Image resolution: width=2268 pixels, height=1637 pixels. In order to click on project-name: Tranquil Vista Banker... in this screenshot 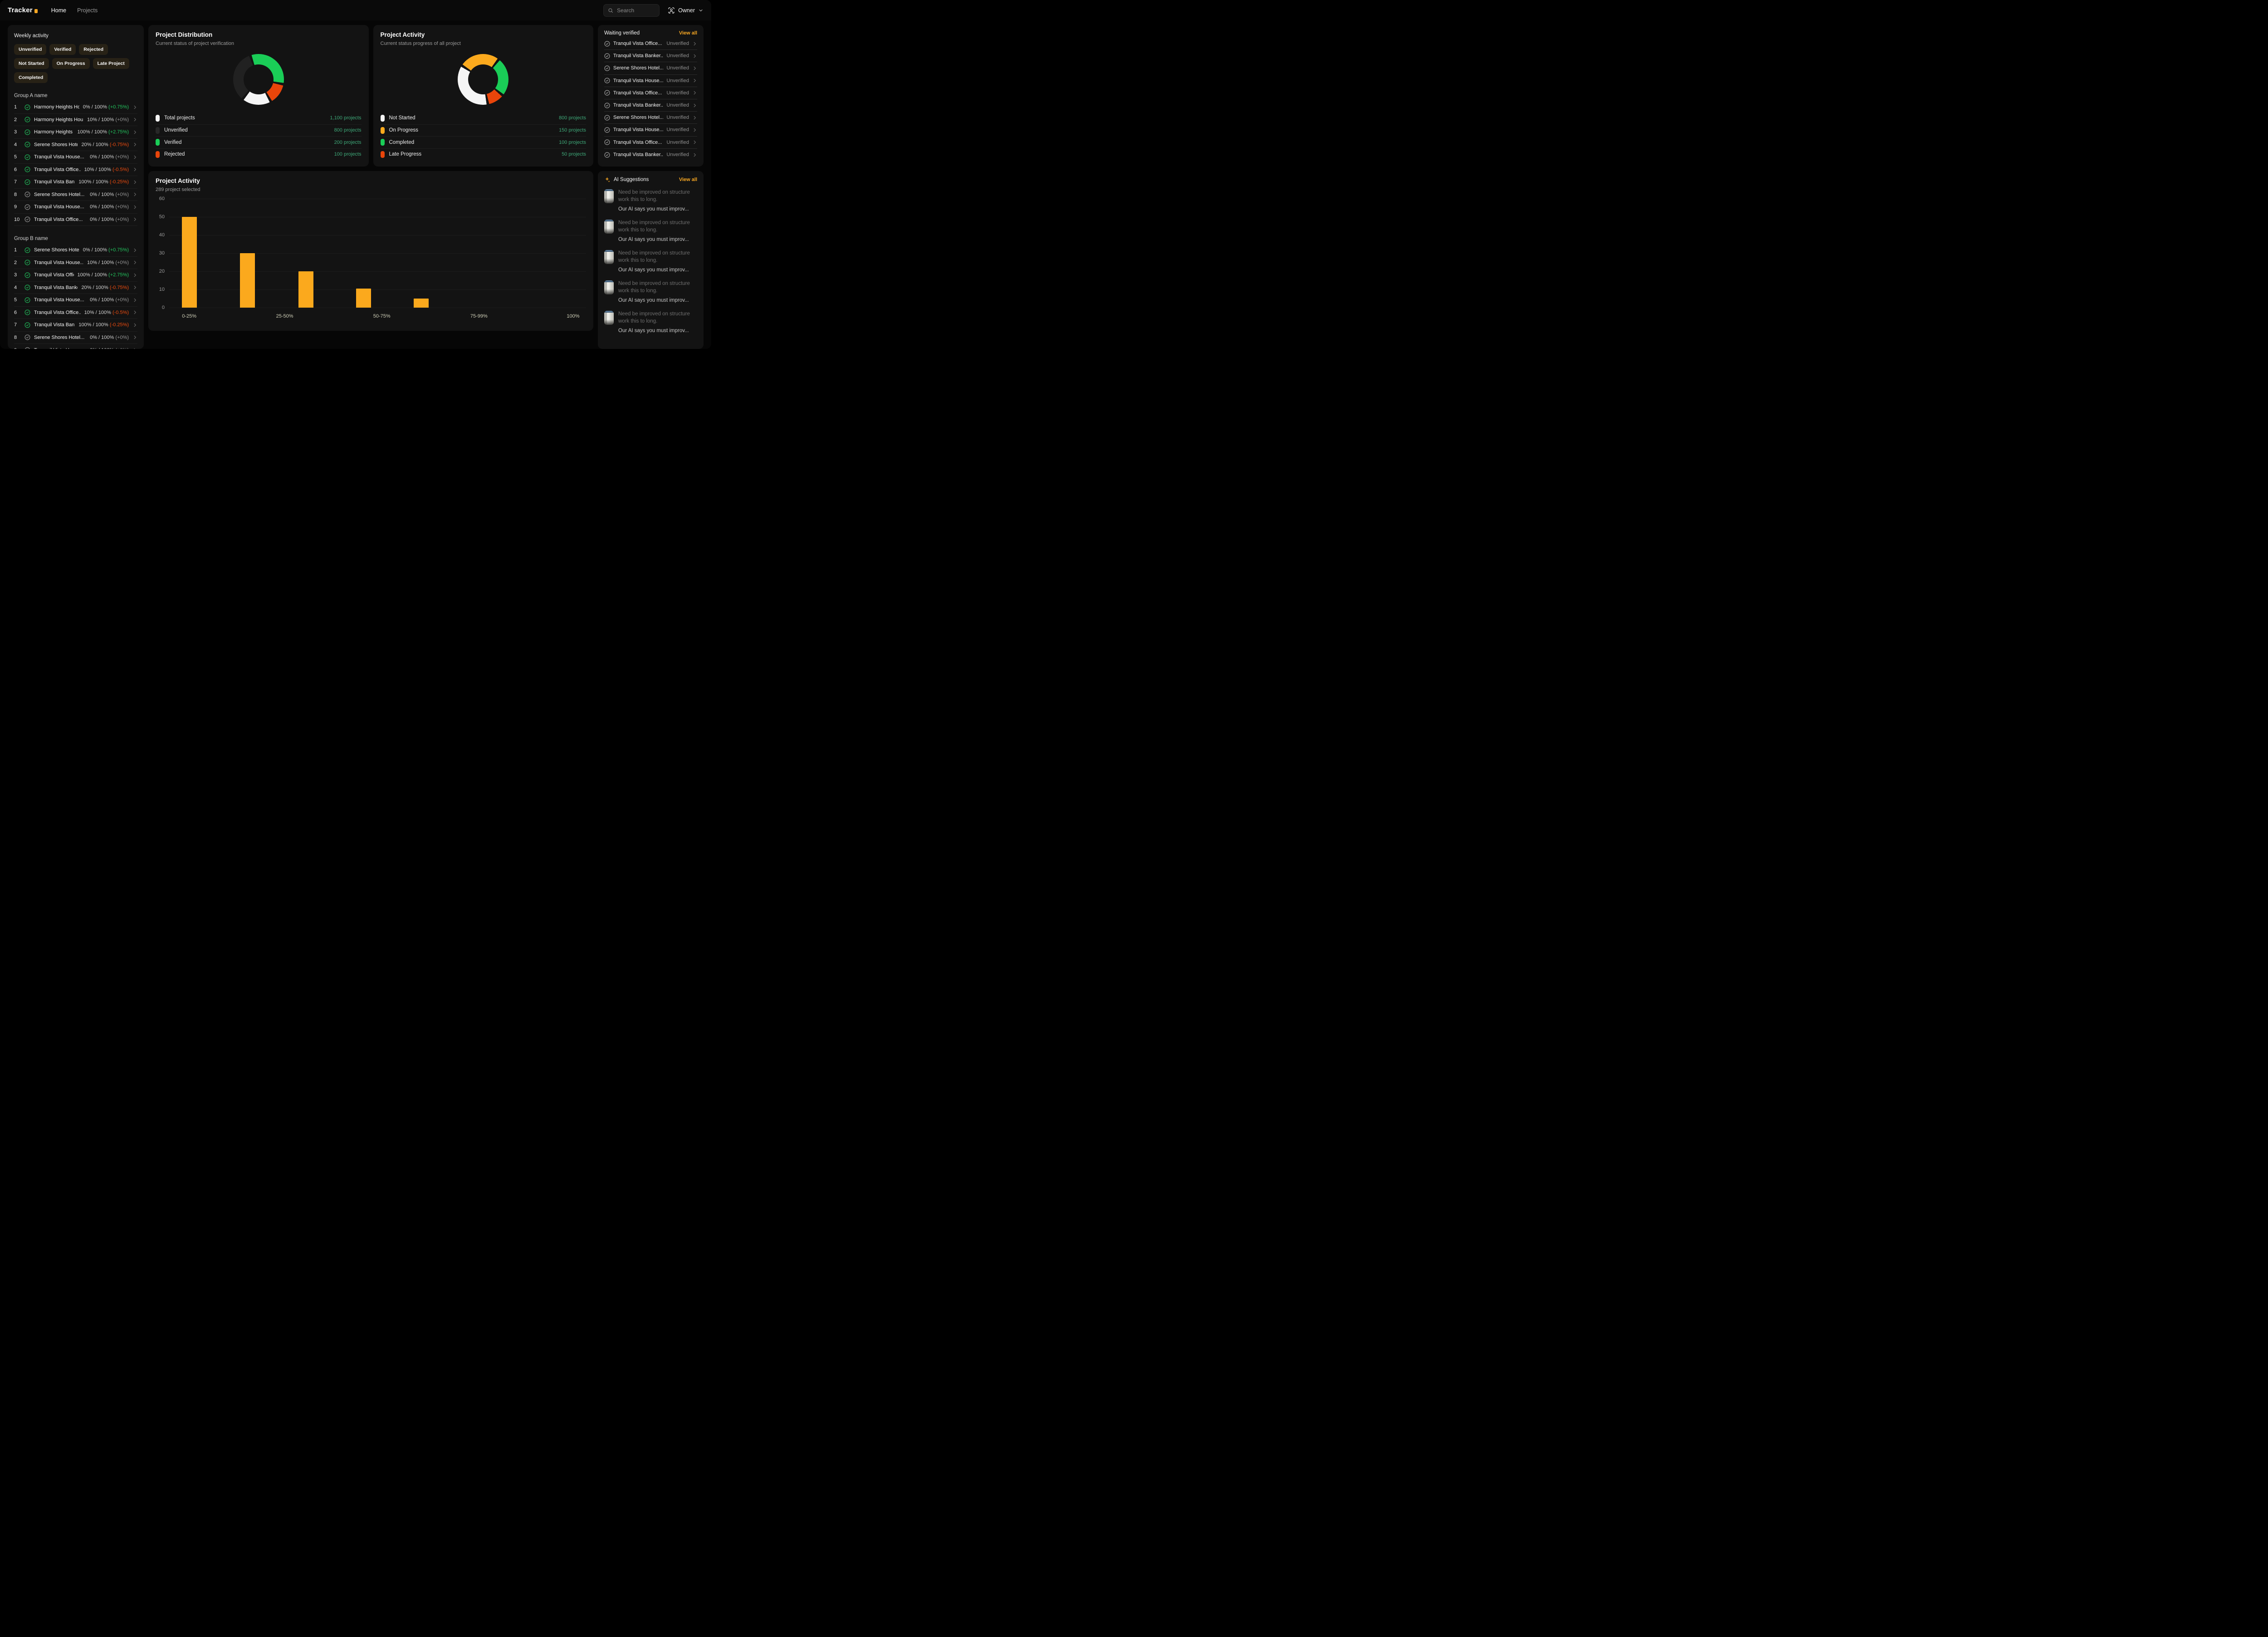, I will do `click(56, 287)`.